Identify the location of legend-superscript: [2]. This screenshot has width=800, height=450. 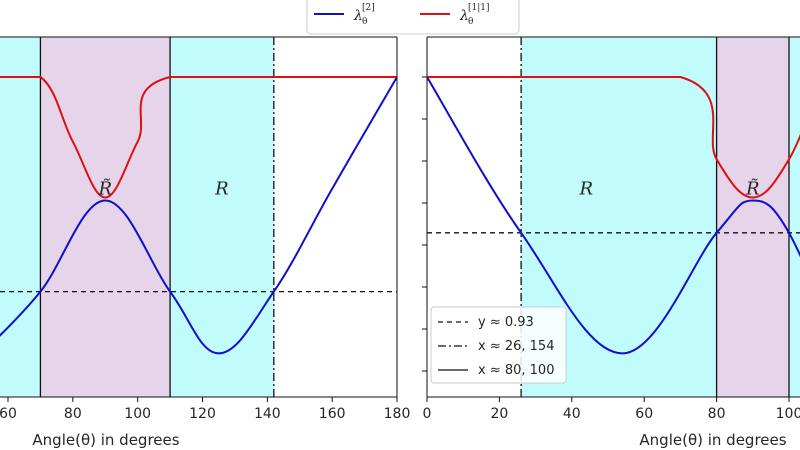
(368, 8).